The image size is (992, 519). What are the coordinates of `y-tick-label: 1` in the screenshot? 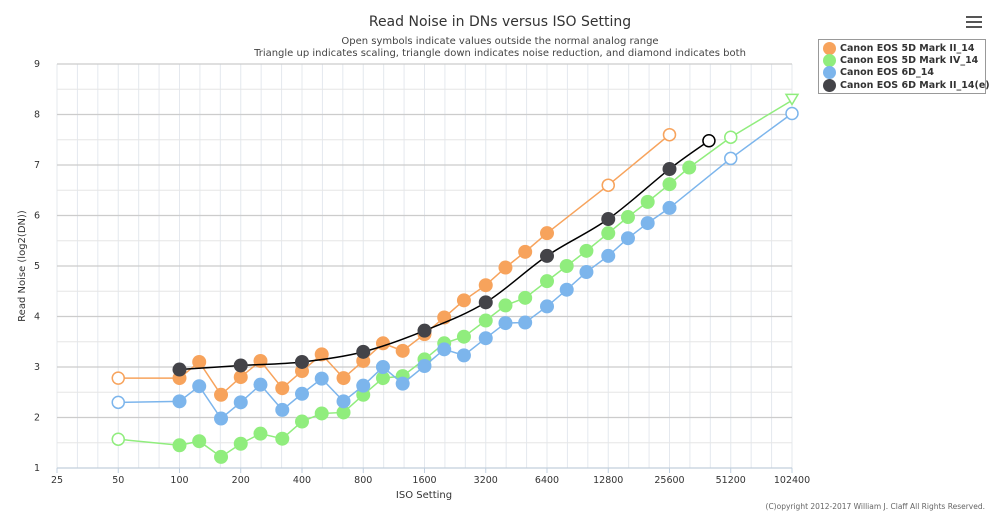 It's located at (37, 468).